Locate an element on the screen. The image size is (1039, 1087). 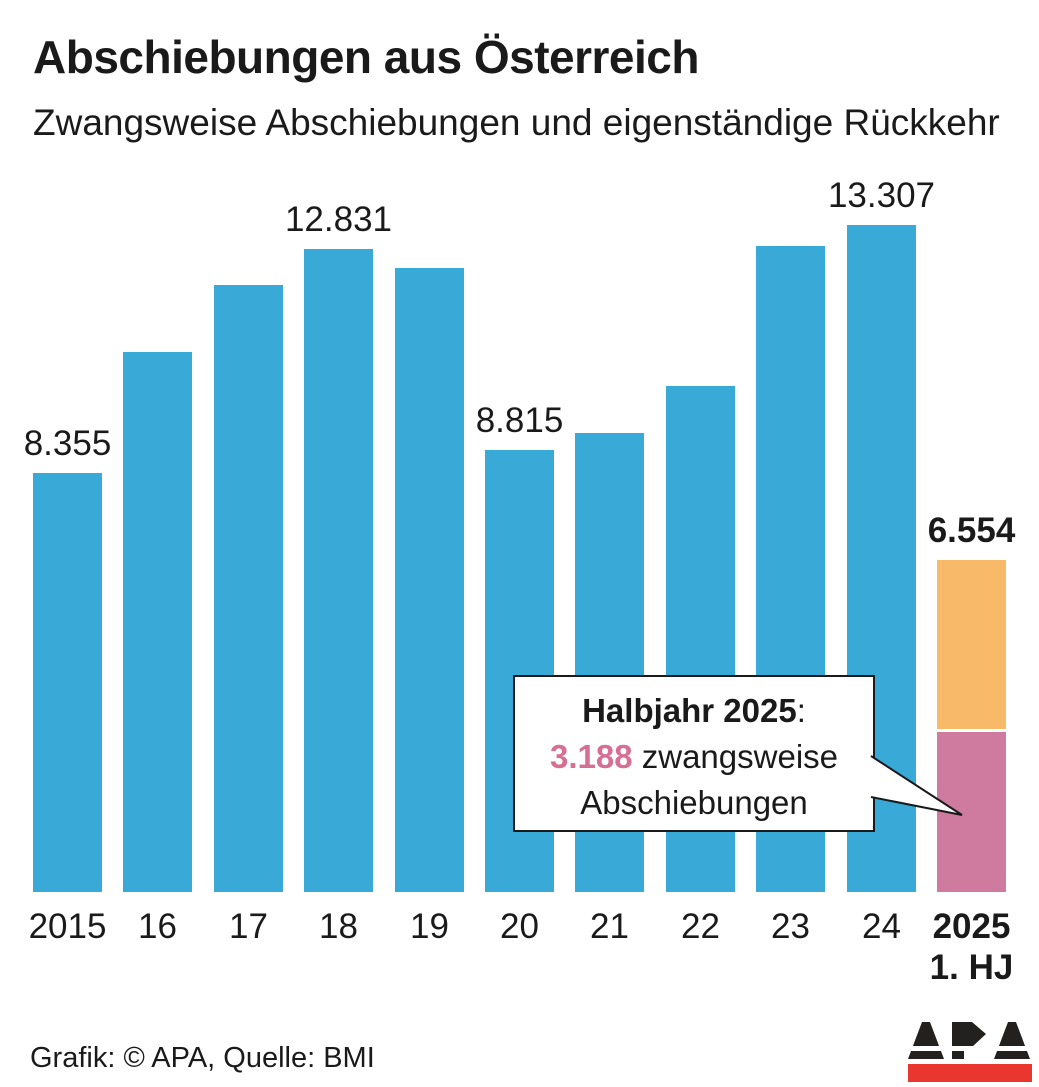
callout-colon: : is located at coordinates (801, 710).